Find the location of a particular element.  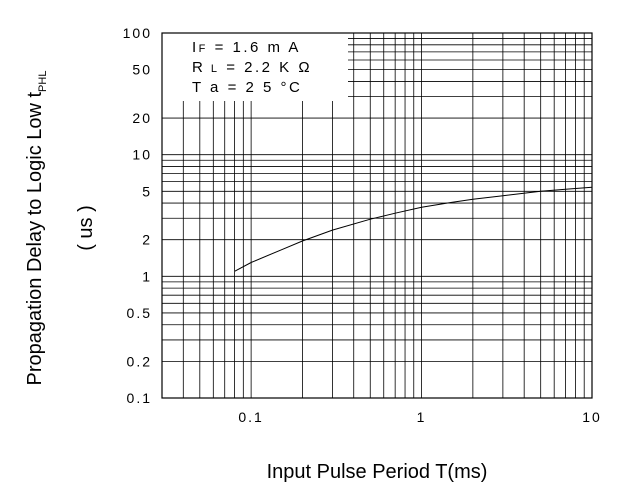

x-tick-label: 10 is located at coordinates (592, 417).